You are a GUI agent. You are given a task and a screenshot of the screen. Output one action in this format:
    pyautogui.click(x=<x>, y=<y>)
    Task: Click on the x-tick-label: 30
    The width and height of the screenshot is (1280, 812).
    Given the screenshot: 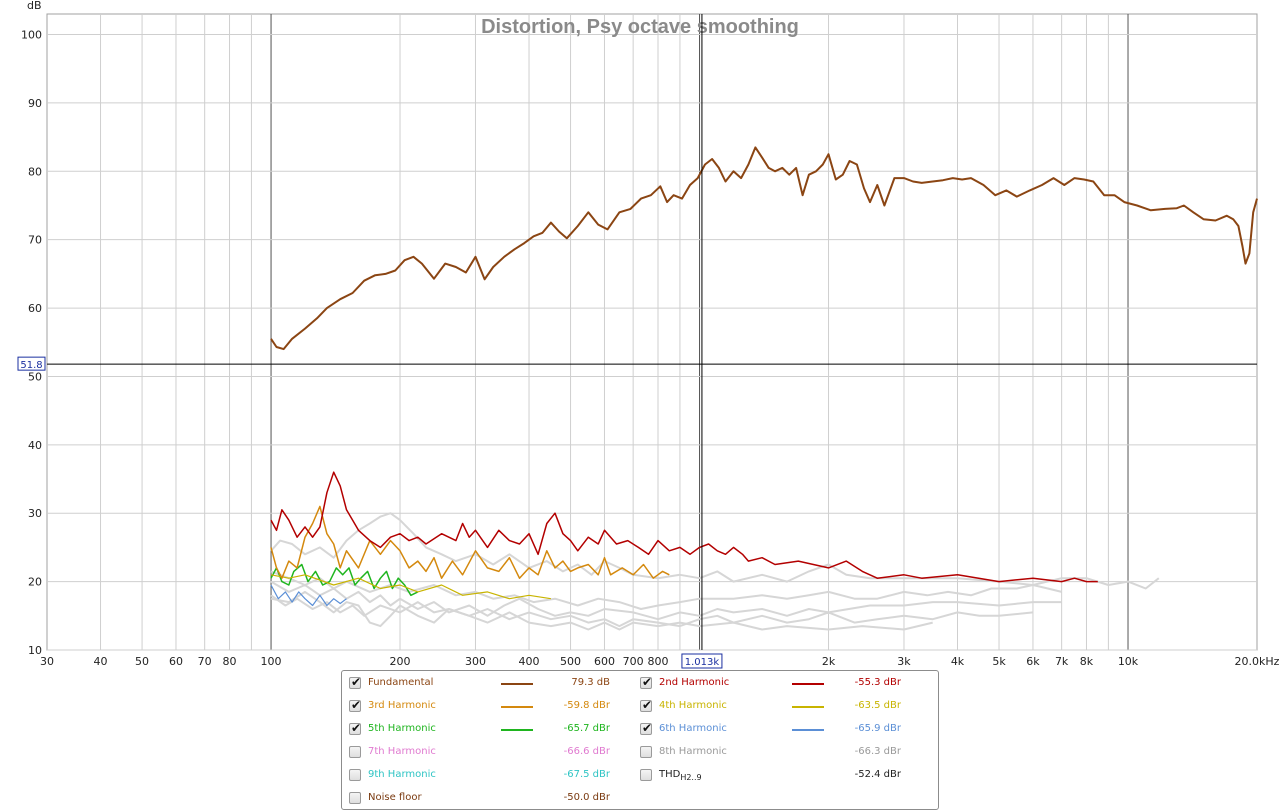 What is the action you would take?
    pyautogui.click(x=47, y=661)
    